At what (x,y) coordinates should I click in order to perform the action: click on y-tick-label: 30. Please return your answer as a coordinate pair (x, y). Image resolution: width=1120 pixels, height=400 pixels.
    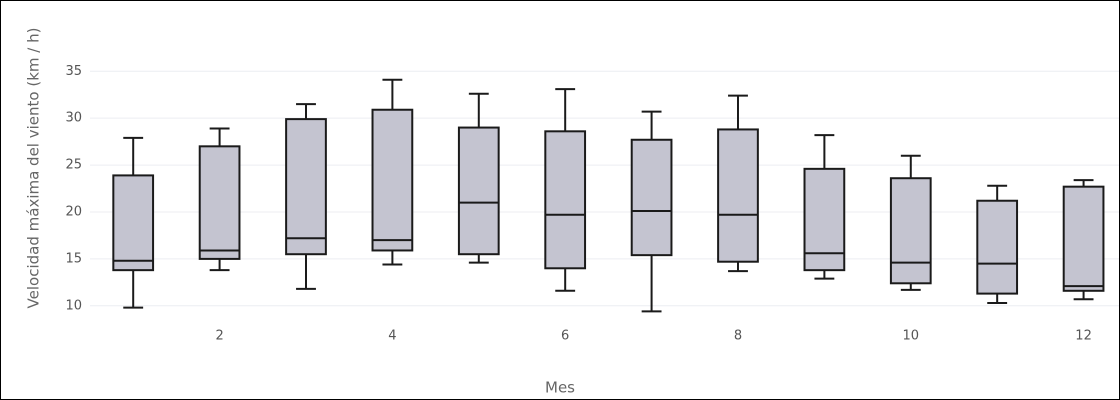
    Looking at the image, I should click on (73, 118).